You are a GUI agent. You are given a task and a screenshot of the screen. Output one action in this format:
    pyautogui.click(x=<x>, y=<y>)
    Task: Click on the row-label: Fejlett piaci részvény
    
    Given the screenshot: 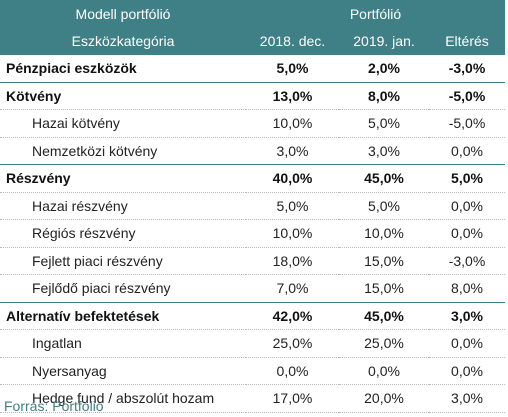 What is the action you would take?
    pyautogui.click(x=123, y=261)
    